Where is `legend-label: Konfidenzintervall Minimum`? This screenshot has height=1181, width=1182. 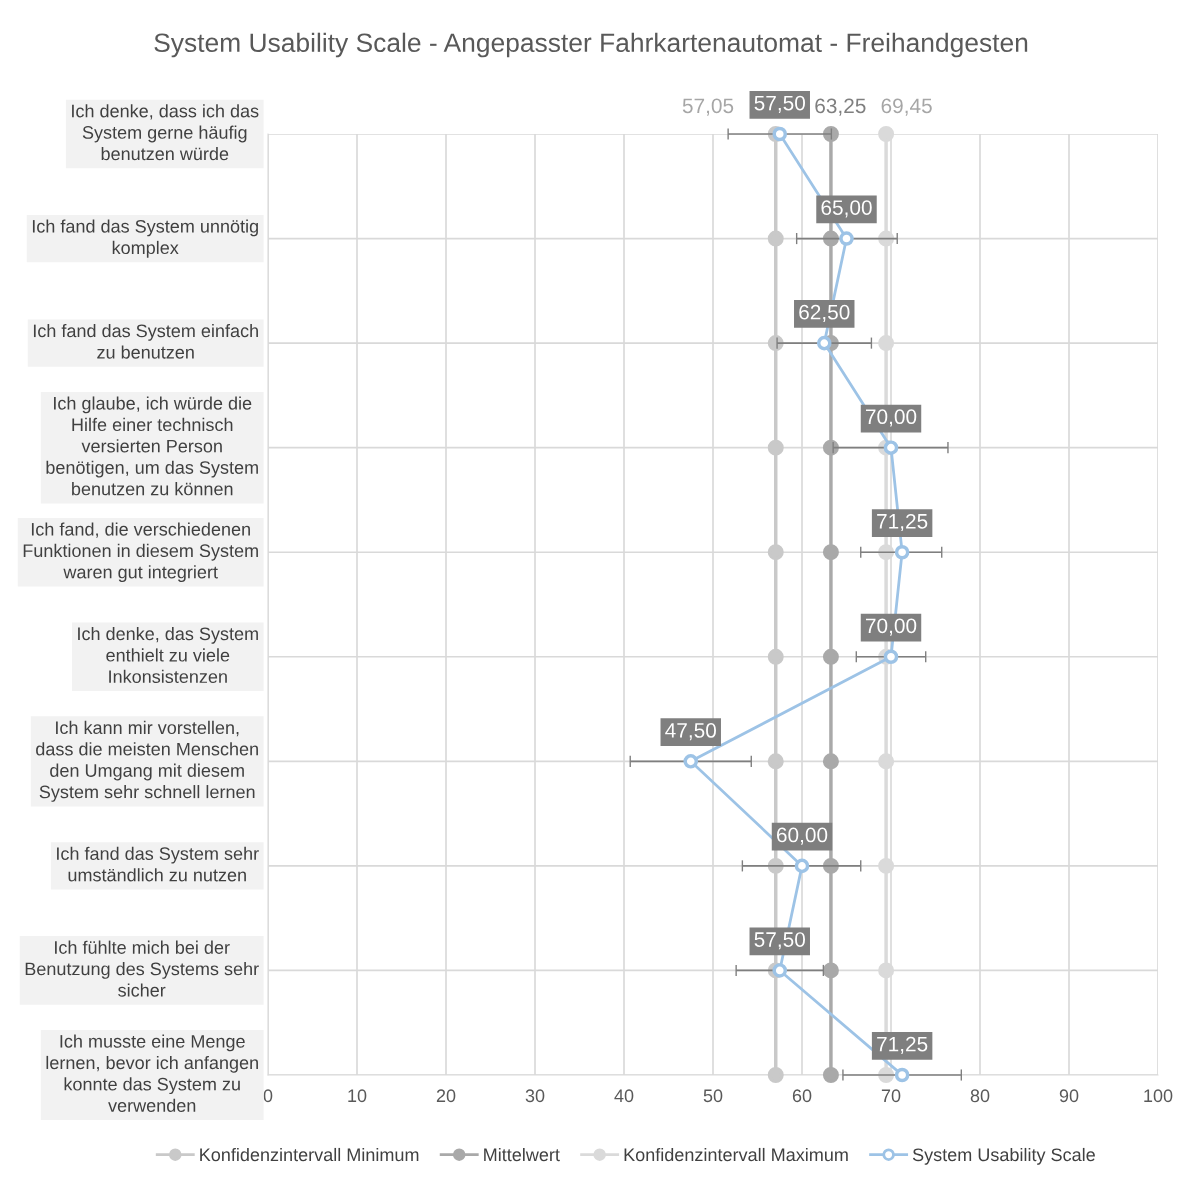 legend-label: Konfidenzintervall Minimum is located at coordinates (309, 1154).